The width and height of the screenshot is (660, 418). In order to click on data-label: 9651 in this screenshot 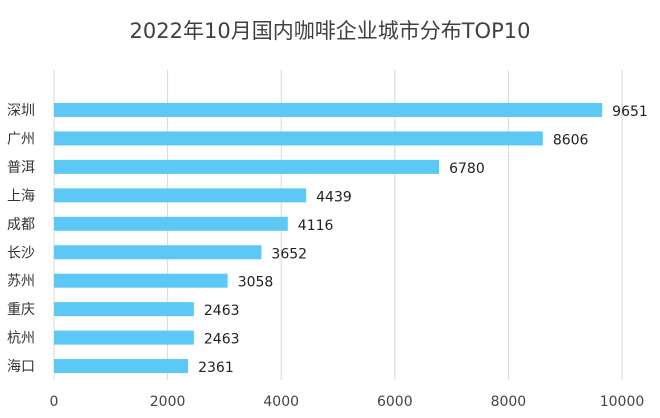, I will do `click(630, 112)`.